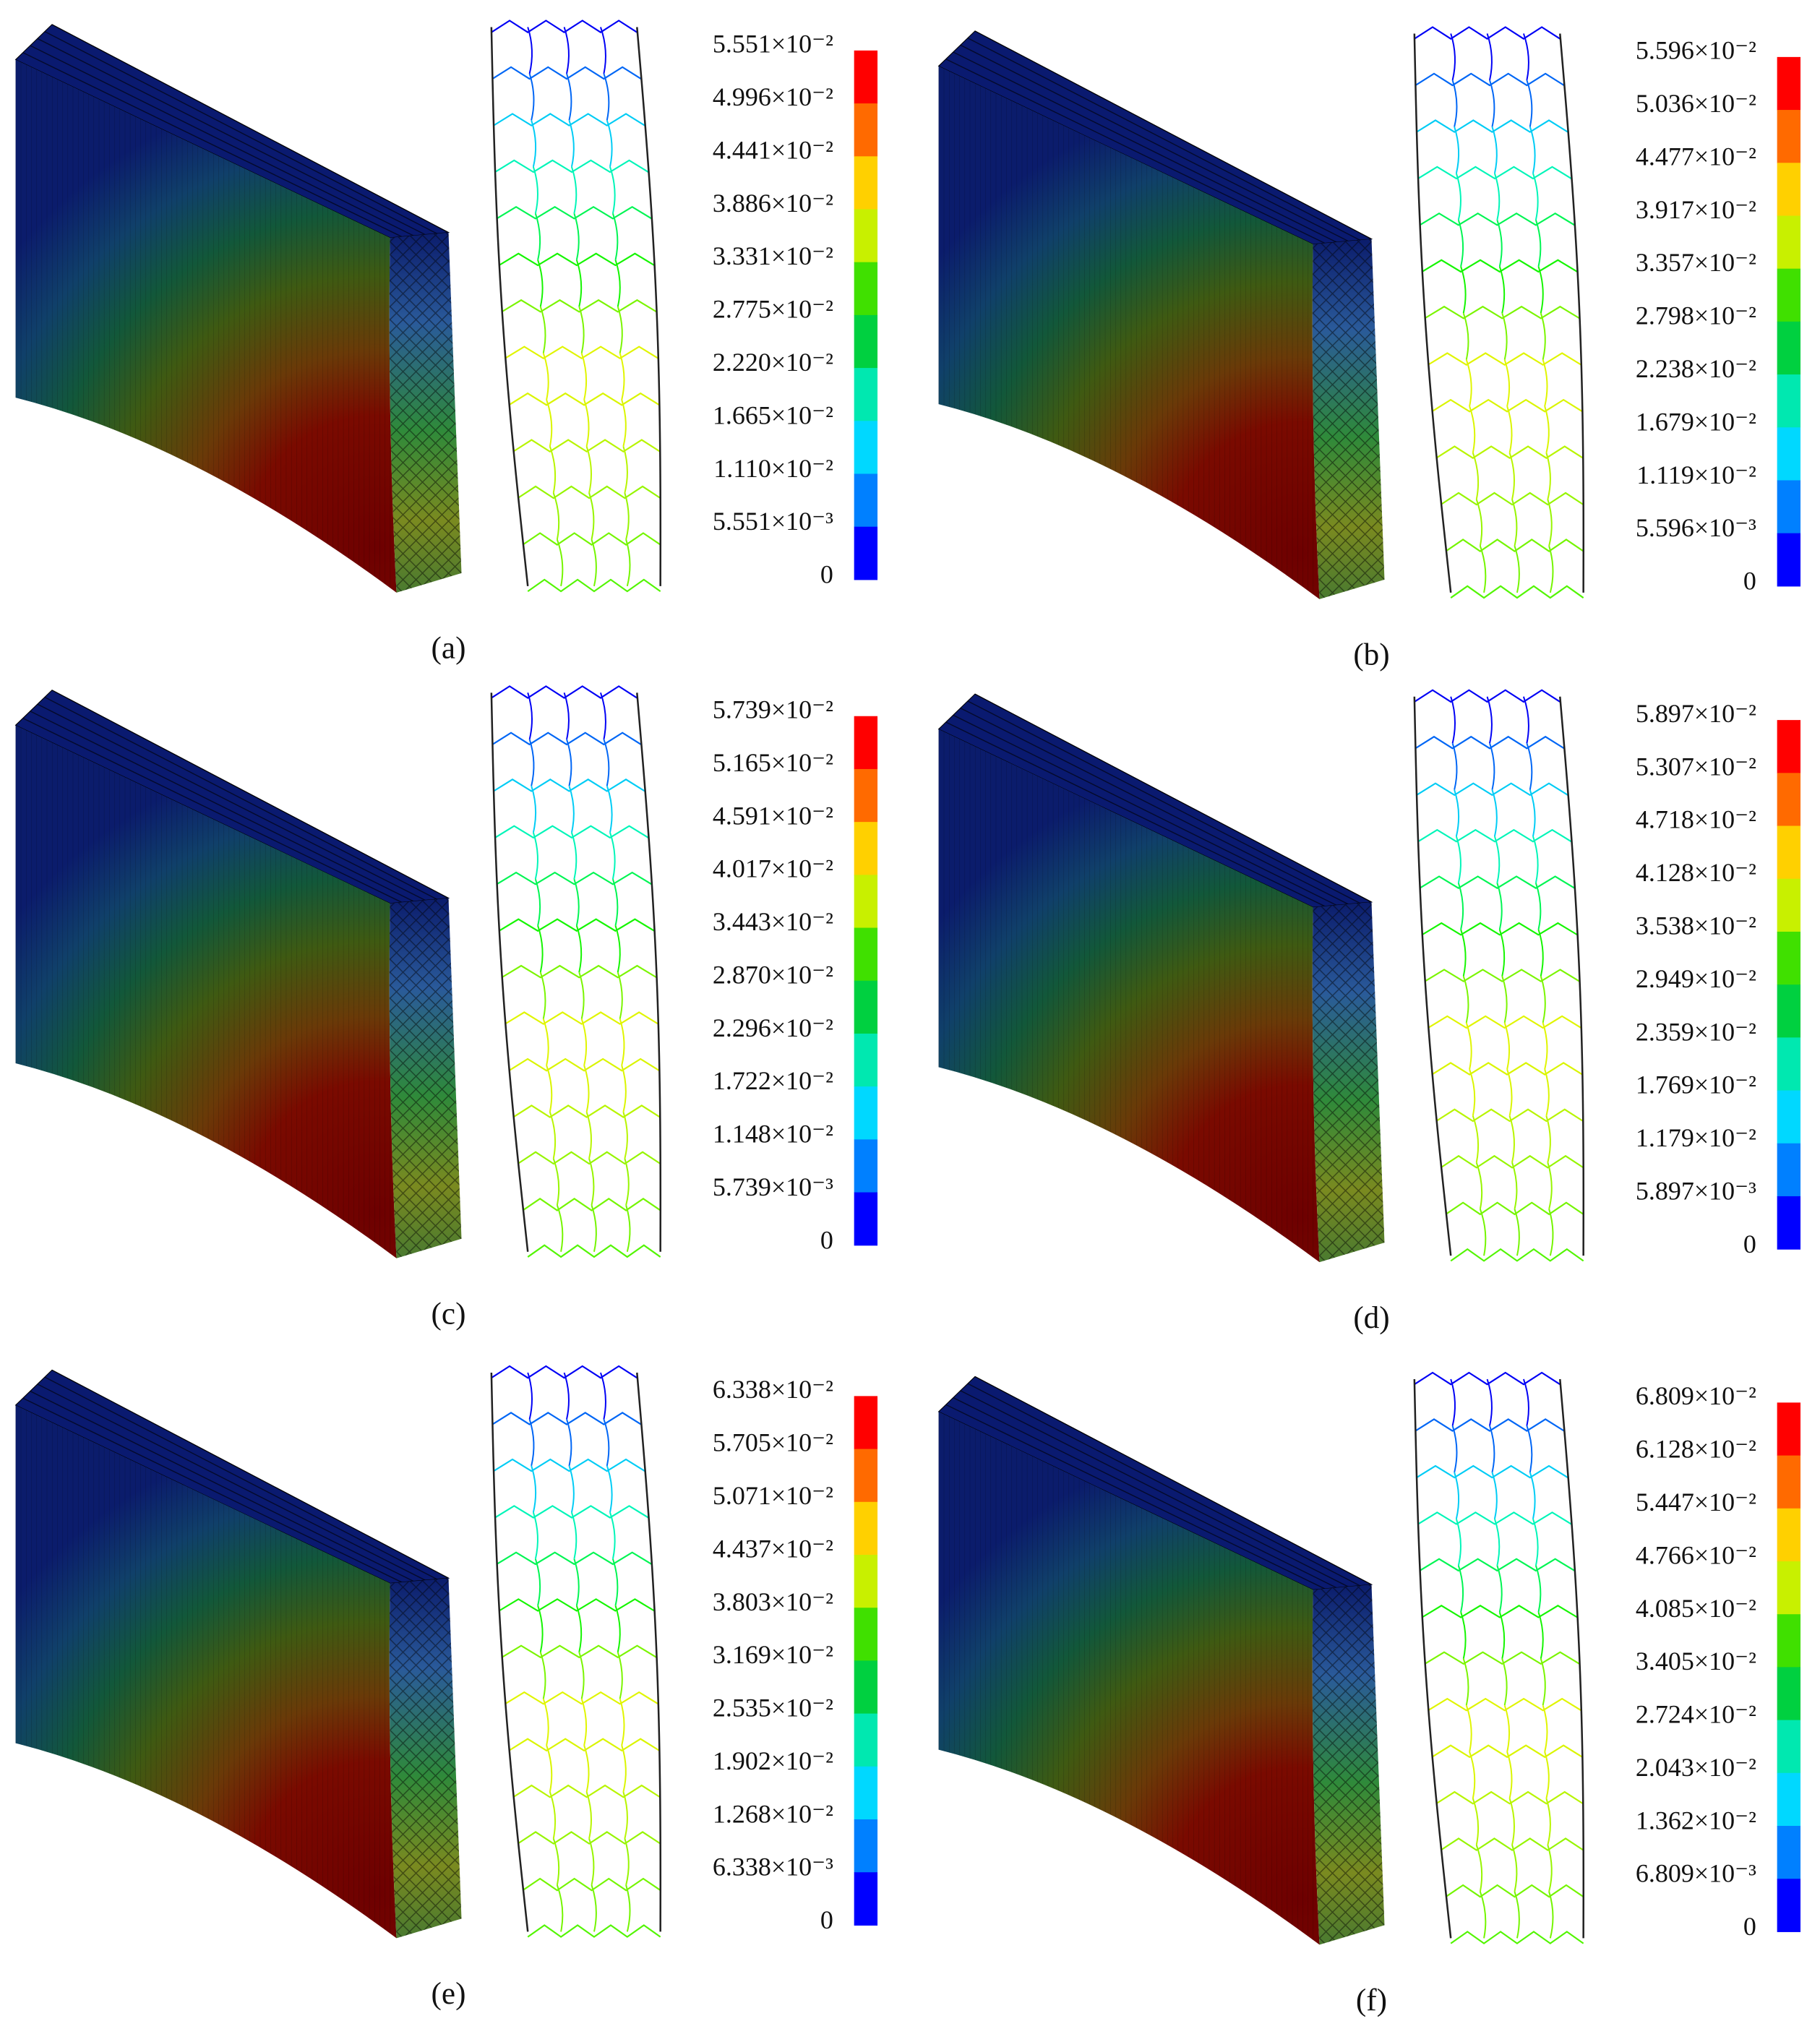 The width and height of the screenshot is (1820, 2042). What do you see at coordinates (1696, 421) in the screenshot?
I see `colorbar-label: 1.679×10⁻²` at bounding box center [1696, 421].